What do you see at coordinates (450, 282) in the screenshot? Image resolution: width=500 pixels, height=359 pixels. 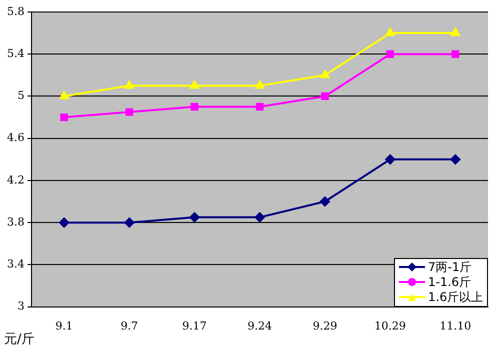 I see `legend-label: 1-1.6斤` at bounding box center [450, 282].